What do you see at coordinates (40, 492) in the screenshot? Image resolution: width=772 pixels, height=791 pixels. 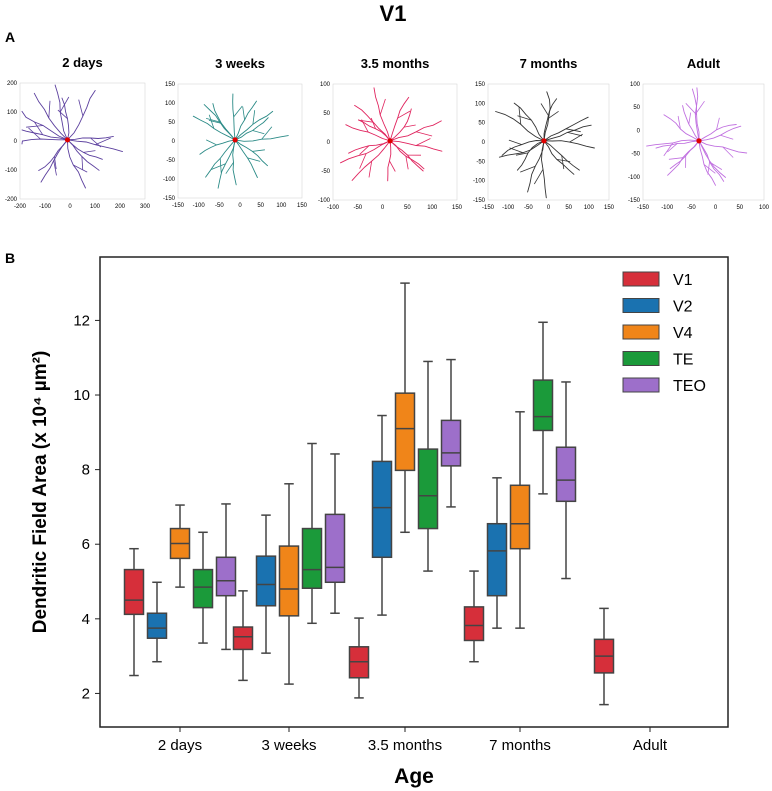 I see `y-axis-label: Dendritic Field Area (x 10⁴ µm²)` at bounding box center [40, 492].